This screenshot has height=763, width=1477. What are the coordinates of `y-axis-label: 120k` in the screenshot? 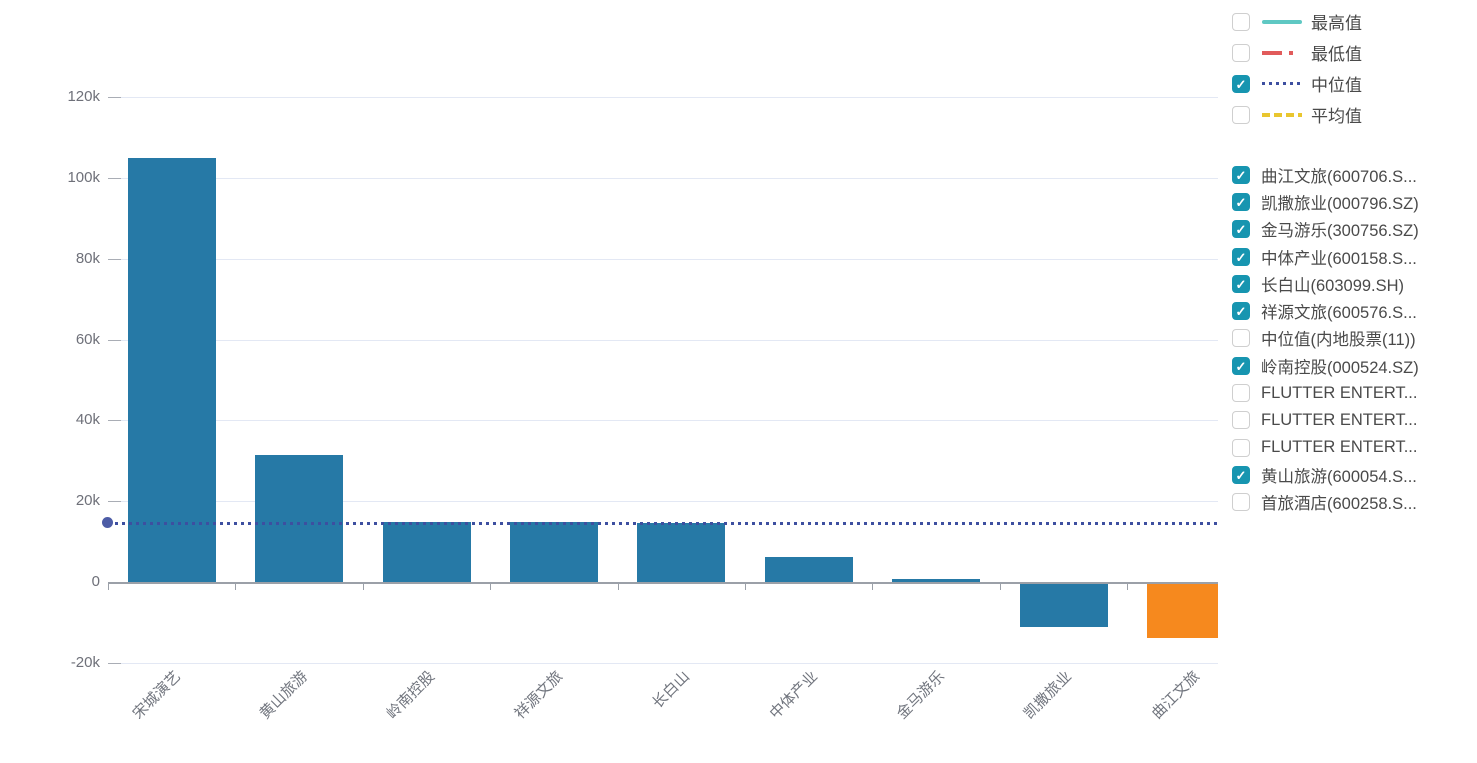 It's located at (83, 97).